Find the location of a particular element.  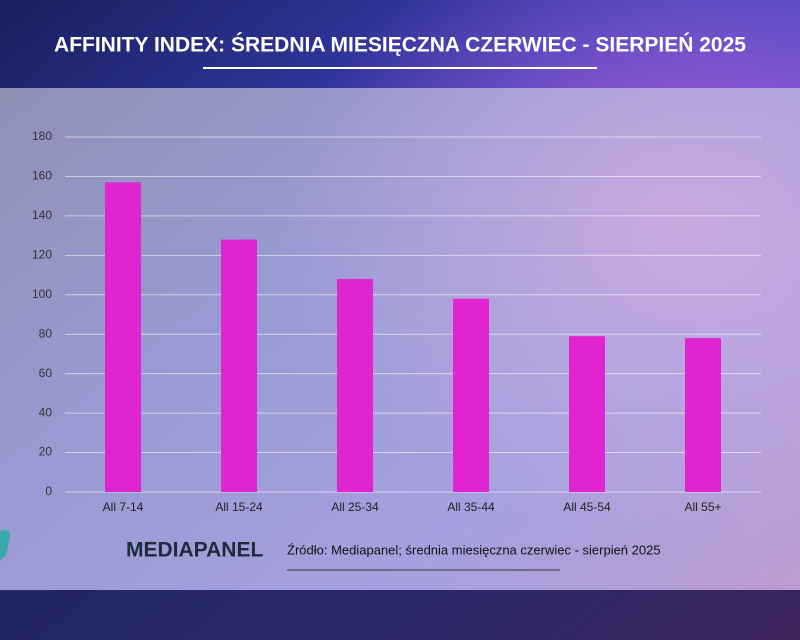

y-tick-label: 120 is located at coordinates (42, 255).